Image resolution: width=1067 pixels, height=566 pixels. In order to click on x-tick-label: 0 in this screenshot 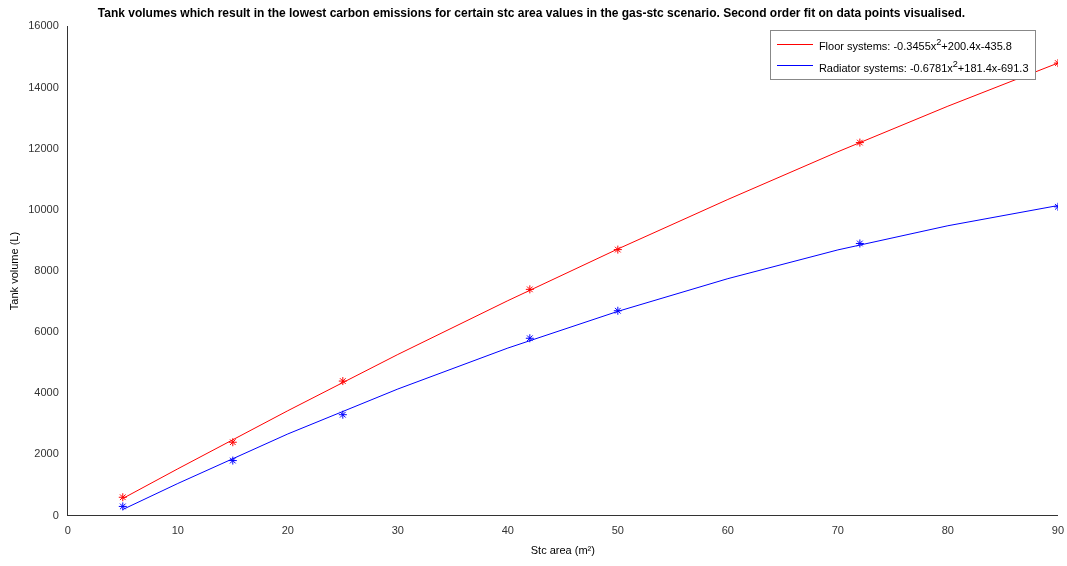, I will do `click(67, 530)`.